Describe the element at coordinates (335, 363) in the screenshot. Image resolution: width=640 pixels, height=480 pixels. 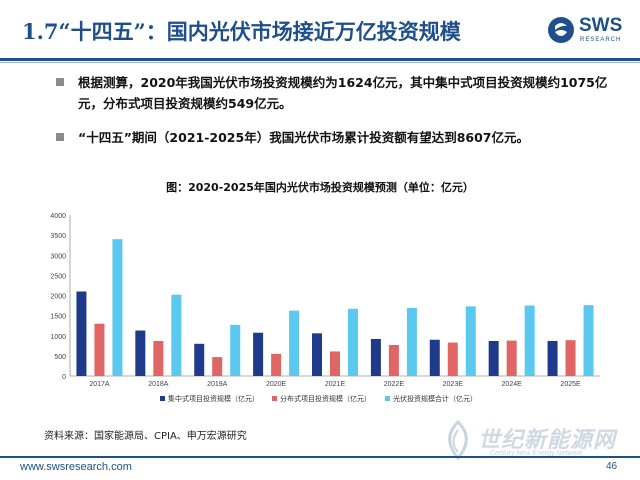
I see `bar-2021E-s1` at that location.